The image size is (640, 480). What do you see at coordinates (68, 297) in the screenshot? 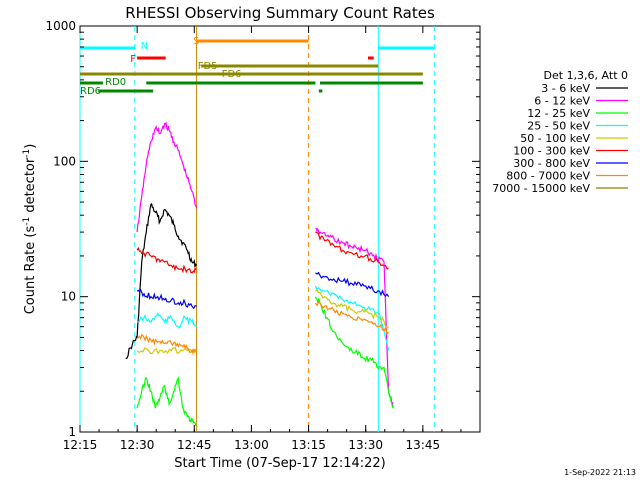
I see `y-tick-label-1: 10` at bounding box center [68, 297].